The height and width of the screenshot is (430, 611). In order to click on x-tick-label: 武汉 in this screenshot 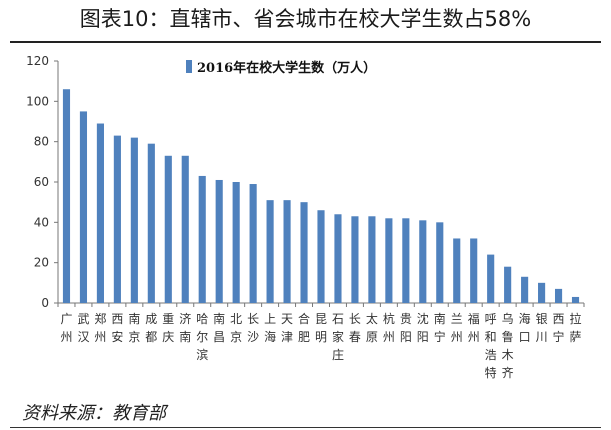, I will do `click(83, 328)`.